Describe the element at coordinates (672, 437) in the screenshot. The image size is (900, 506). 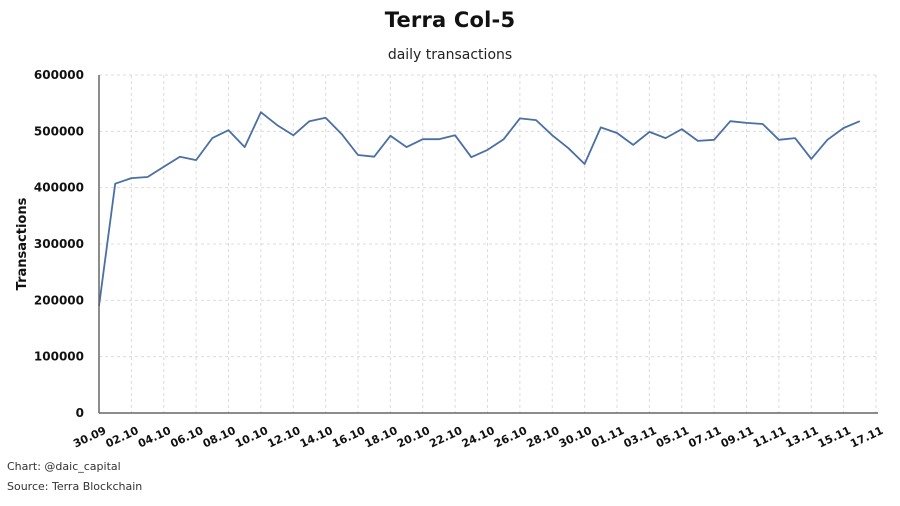
I see `x-tick-label: 05.11` at that location.